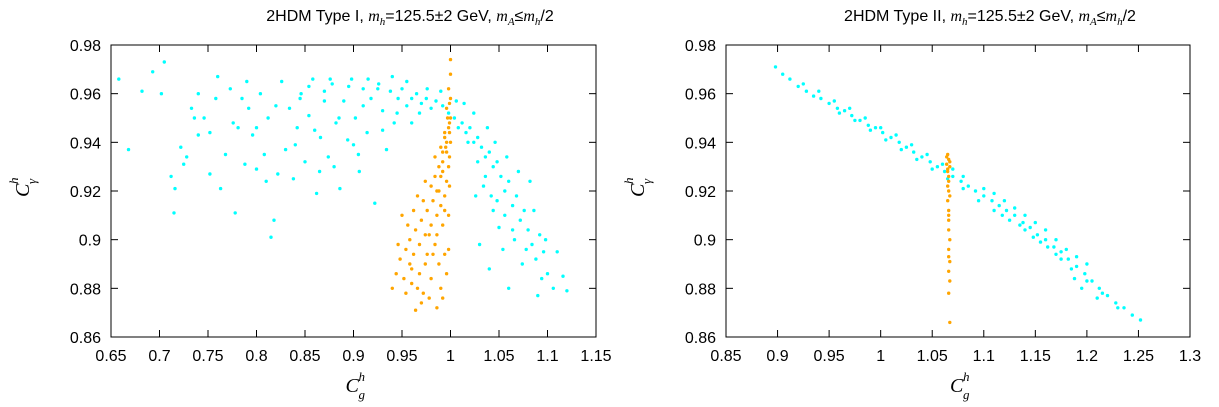 The width and height of the screenshot is (1219, 407). What do you see at coordinates (207, 356) in the screenshot?
I see `x-tick-label: 0.75` at bounding box center [207, 356].